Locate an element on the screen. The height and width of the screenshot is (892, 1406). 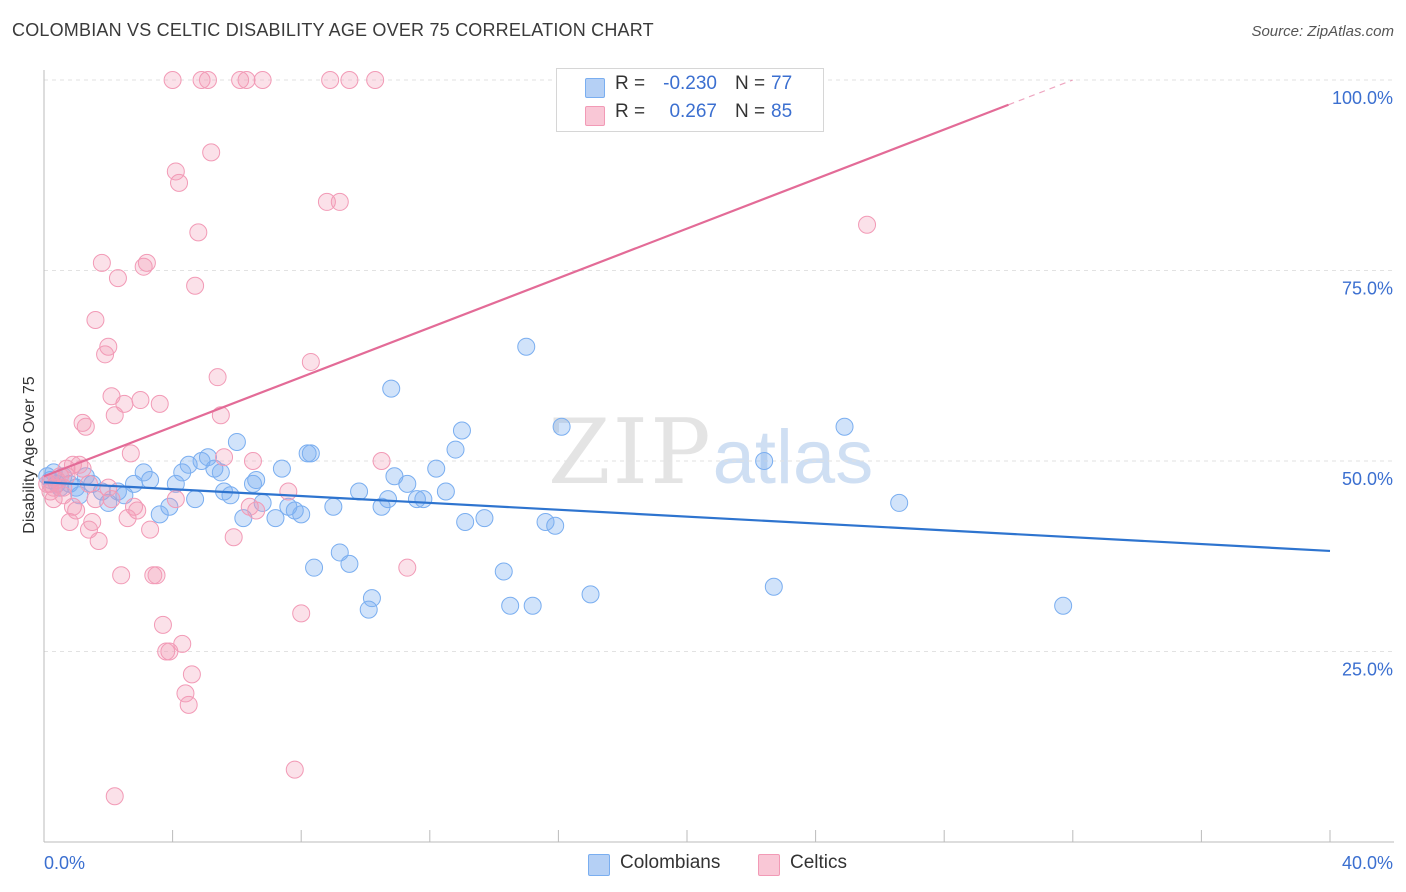
legend-n-value: 77 is located at coordinates (782, 83).